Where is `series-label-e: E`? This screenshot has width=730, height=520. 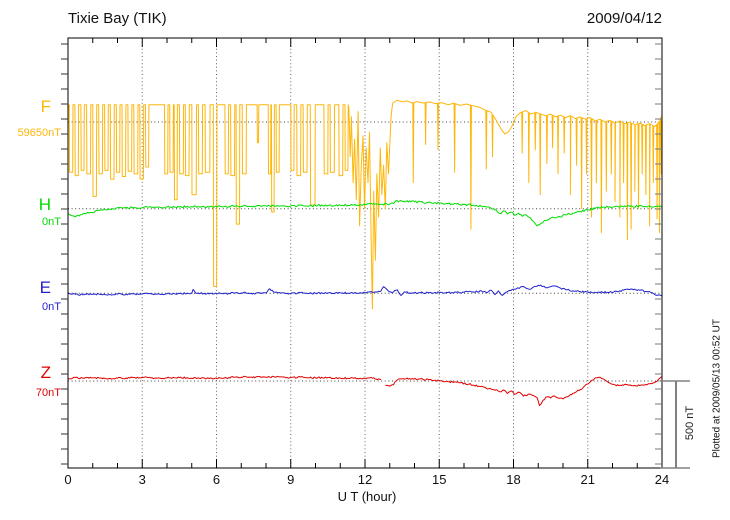
series-label-e: E is located at coordinates (45, 287).